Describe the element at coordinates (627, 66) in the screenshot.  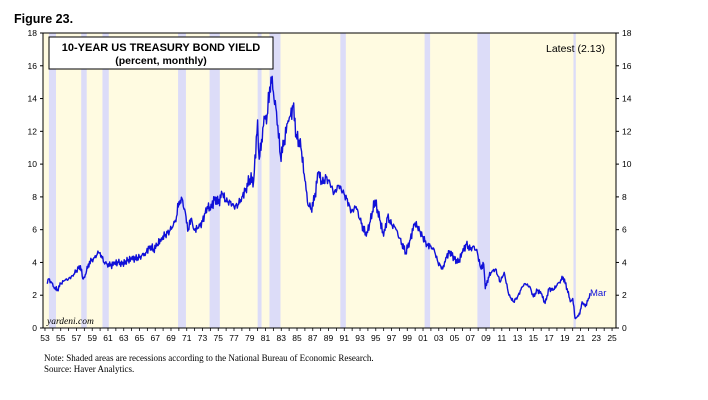
I see `y-tick-label-right-8: 16` at that location.